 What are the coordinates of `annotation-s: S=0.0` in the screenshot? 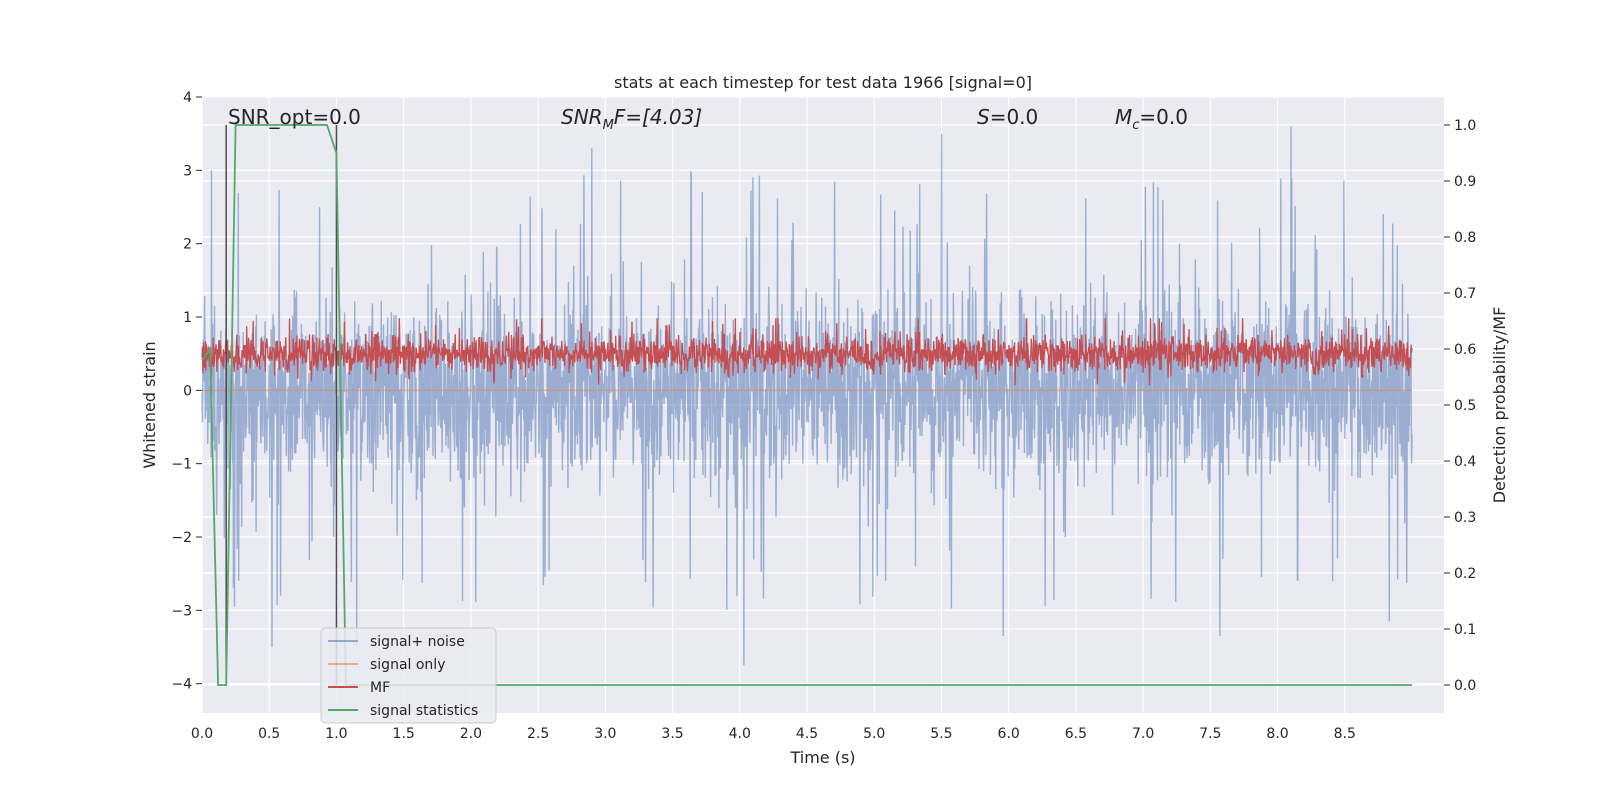 It's located at (1007, 117).